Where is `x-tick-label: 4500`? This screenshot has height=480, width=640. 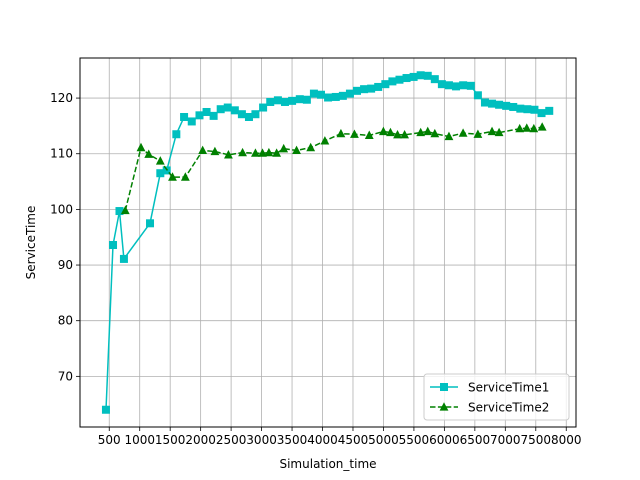 x-tick-label: 4500 is located at coordinates (353, 440).